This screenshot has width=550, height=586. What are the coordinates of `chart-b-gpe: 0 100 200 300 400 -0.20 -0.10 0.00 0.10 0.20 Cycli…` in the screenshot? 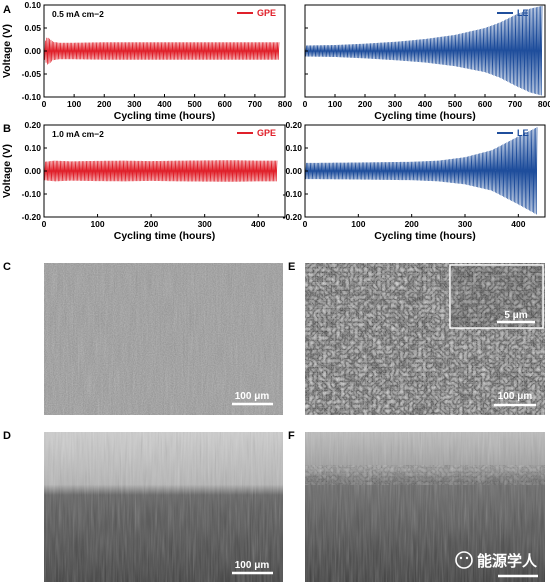 It's located at (143, 181).